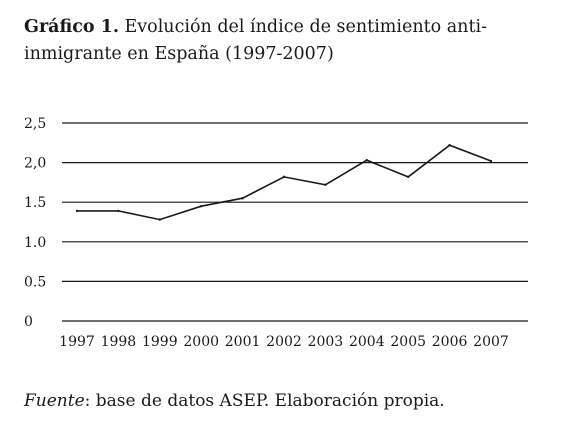 The image size is (580, 434). I want to click on y-tick-label: 2,5, so click(35, 124).